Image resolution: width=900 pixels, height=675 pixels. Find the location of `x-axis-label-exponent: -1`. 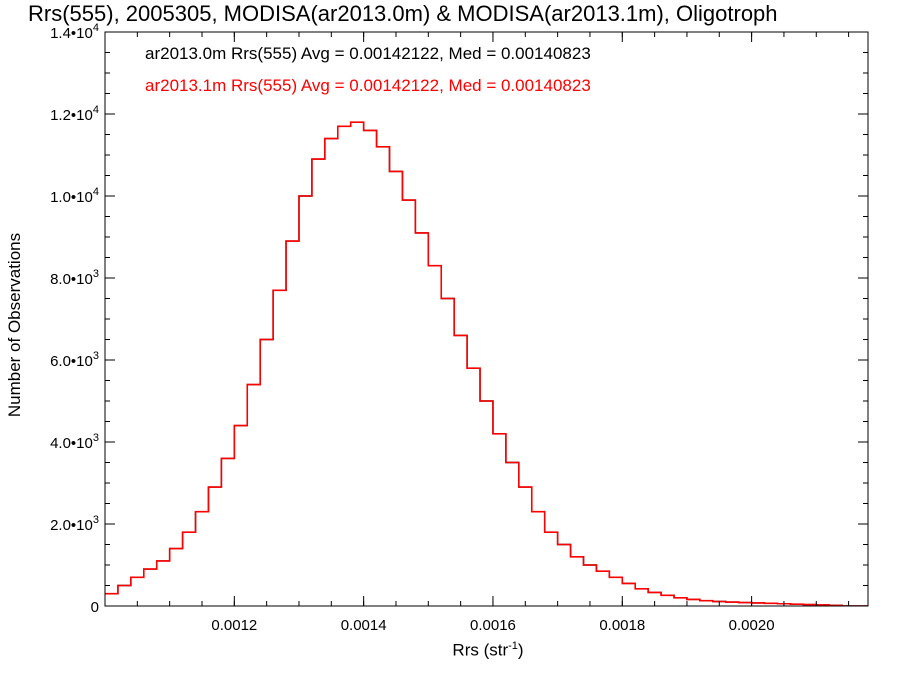

x-axis-label-exponent: -1 is located at coordinates (513, 646).